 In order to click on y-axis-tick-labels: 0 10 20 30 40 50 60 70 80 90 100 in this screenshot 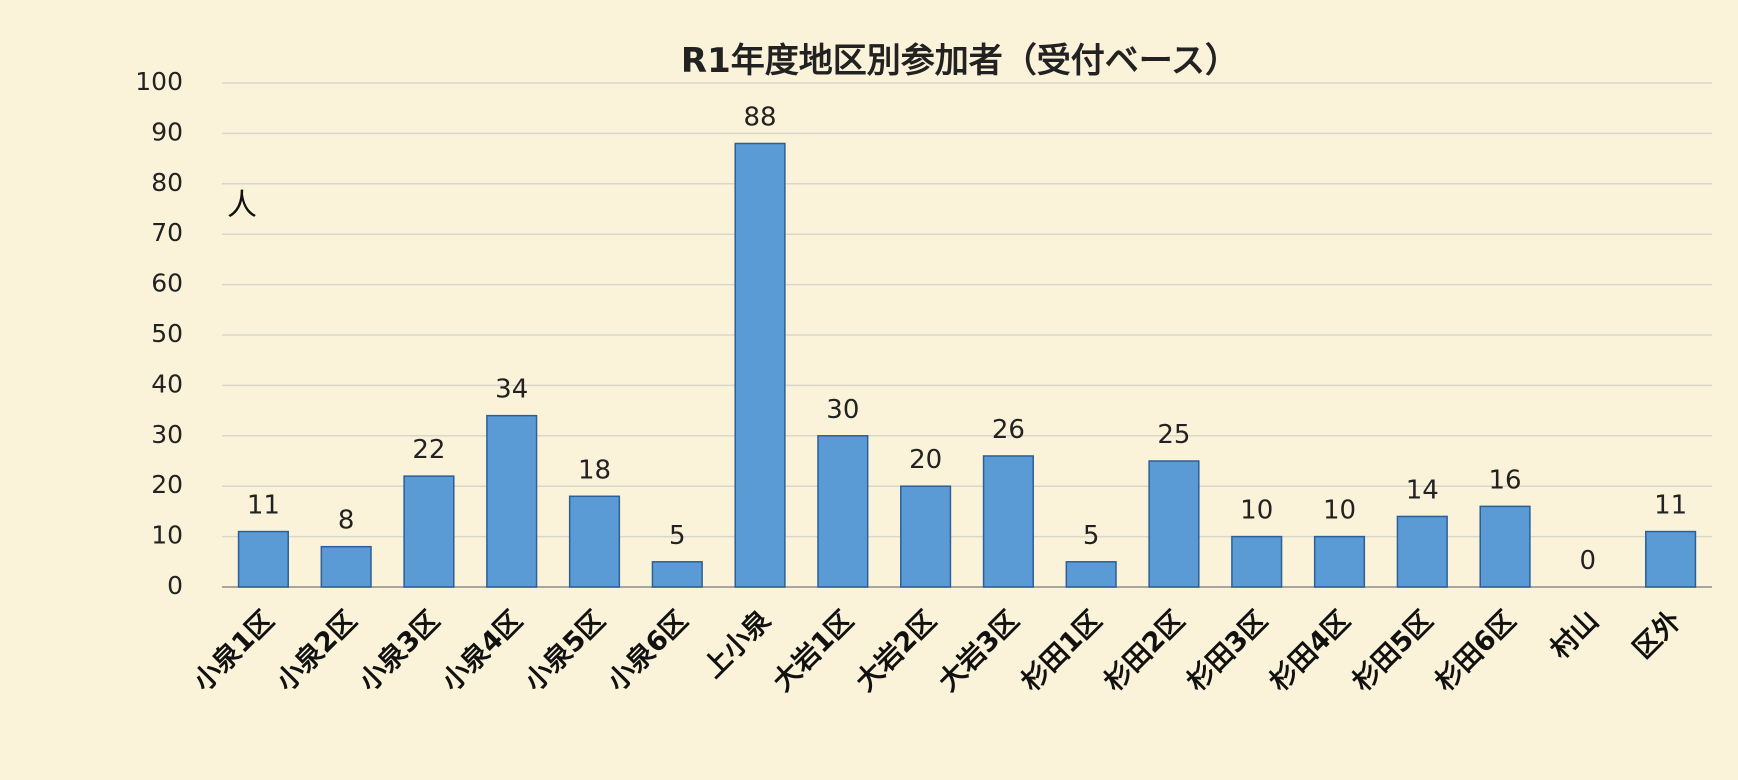, I will do `click(159, 333)`.